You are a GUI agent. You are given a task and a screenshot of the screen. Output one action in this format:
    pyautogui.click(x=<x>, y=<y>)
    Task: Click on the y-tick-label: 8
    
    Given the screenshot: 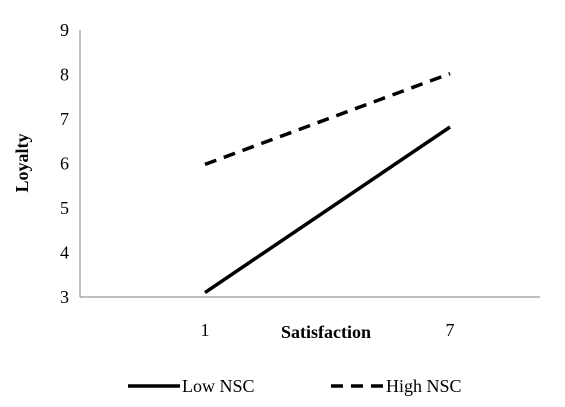 What is the action you would take?
    pyautogui.click(x=64, y=75)
    